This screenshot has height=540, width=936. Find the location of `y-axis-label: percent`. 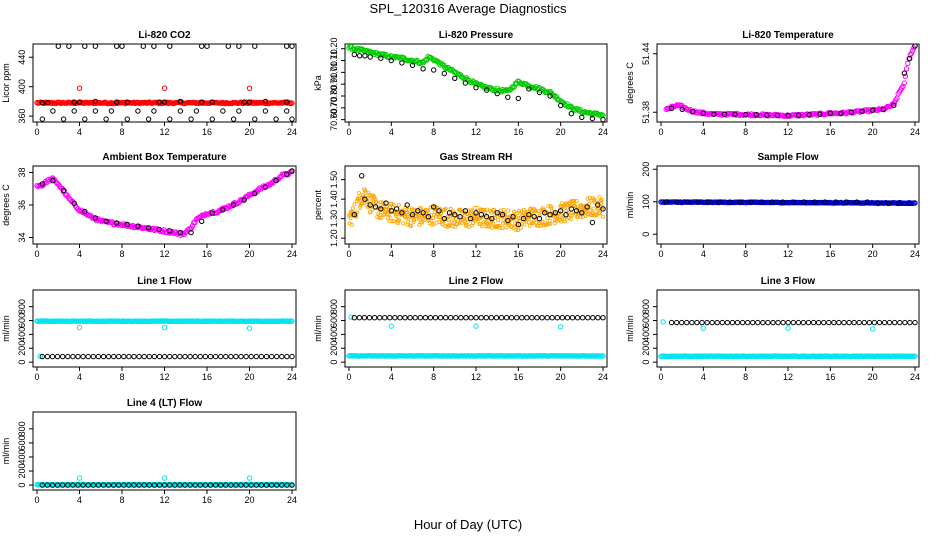

y-axis-label: percent is located at coordinates (318, 204).